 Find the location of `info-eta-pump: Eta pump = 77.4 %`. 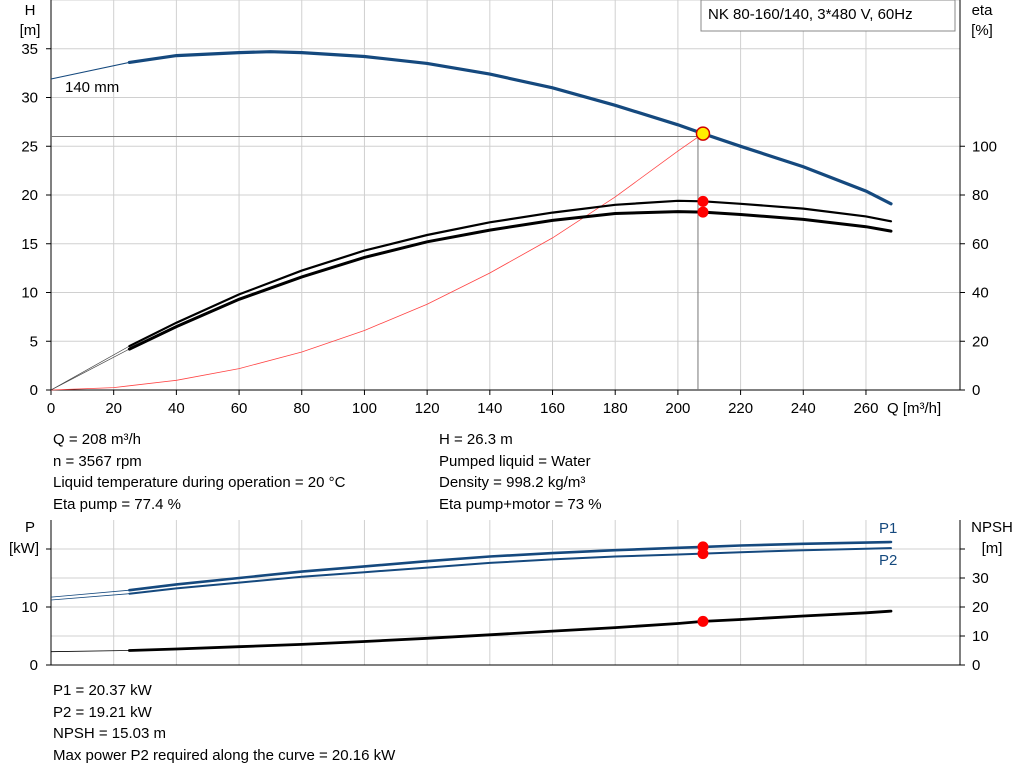

info-eta-pump: Eta pump = 77.4 % is located at coordinates (117, 504).